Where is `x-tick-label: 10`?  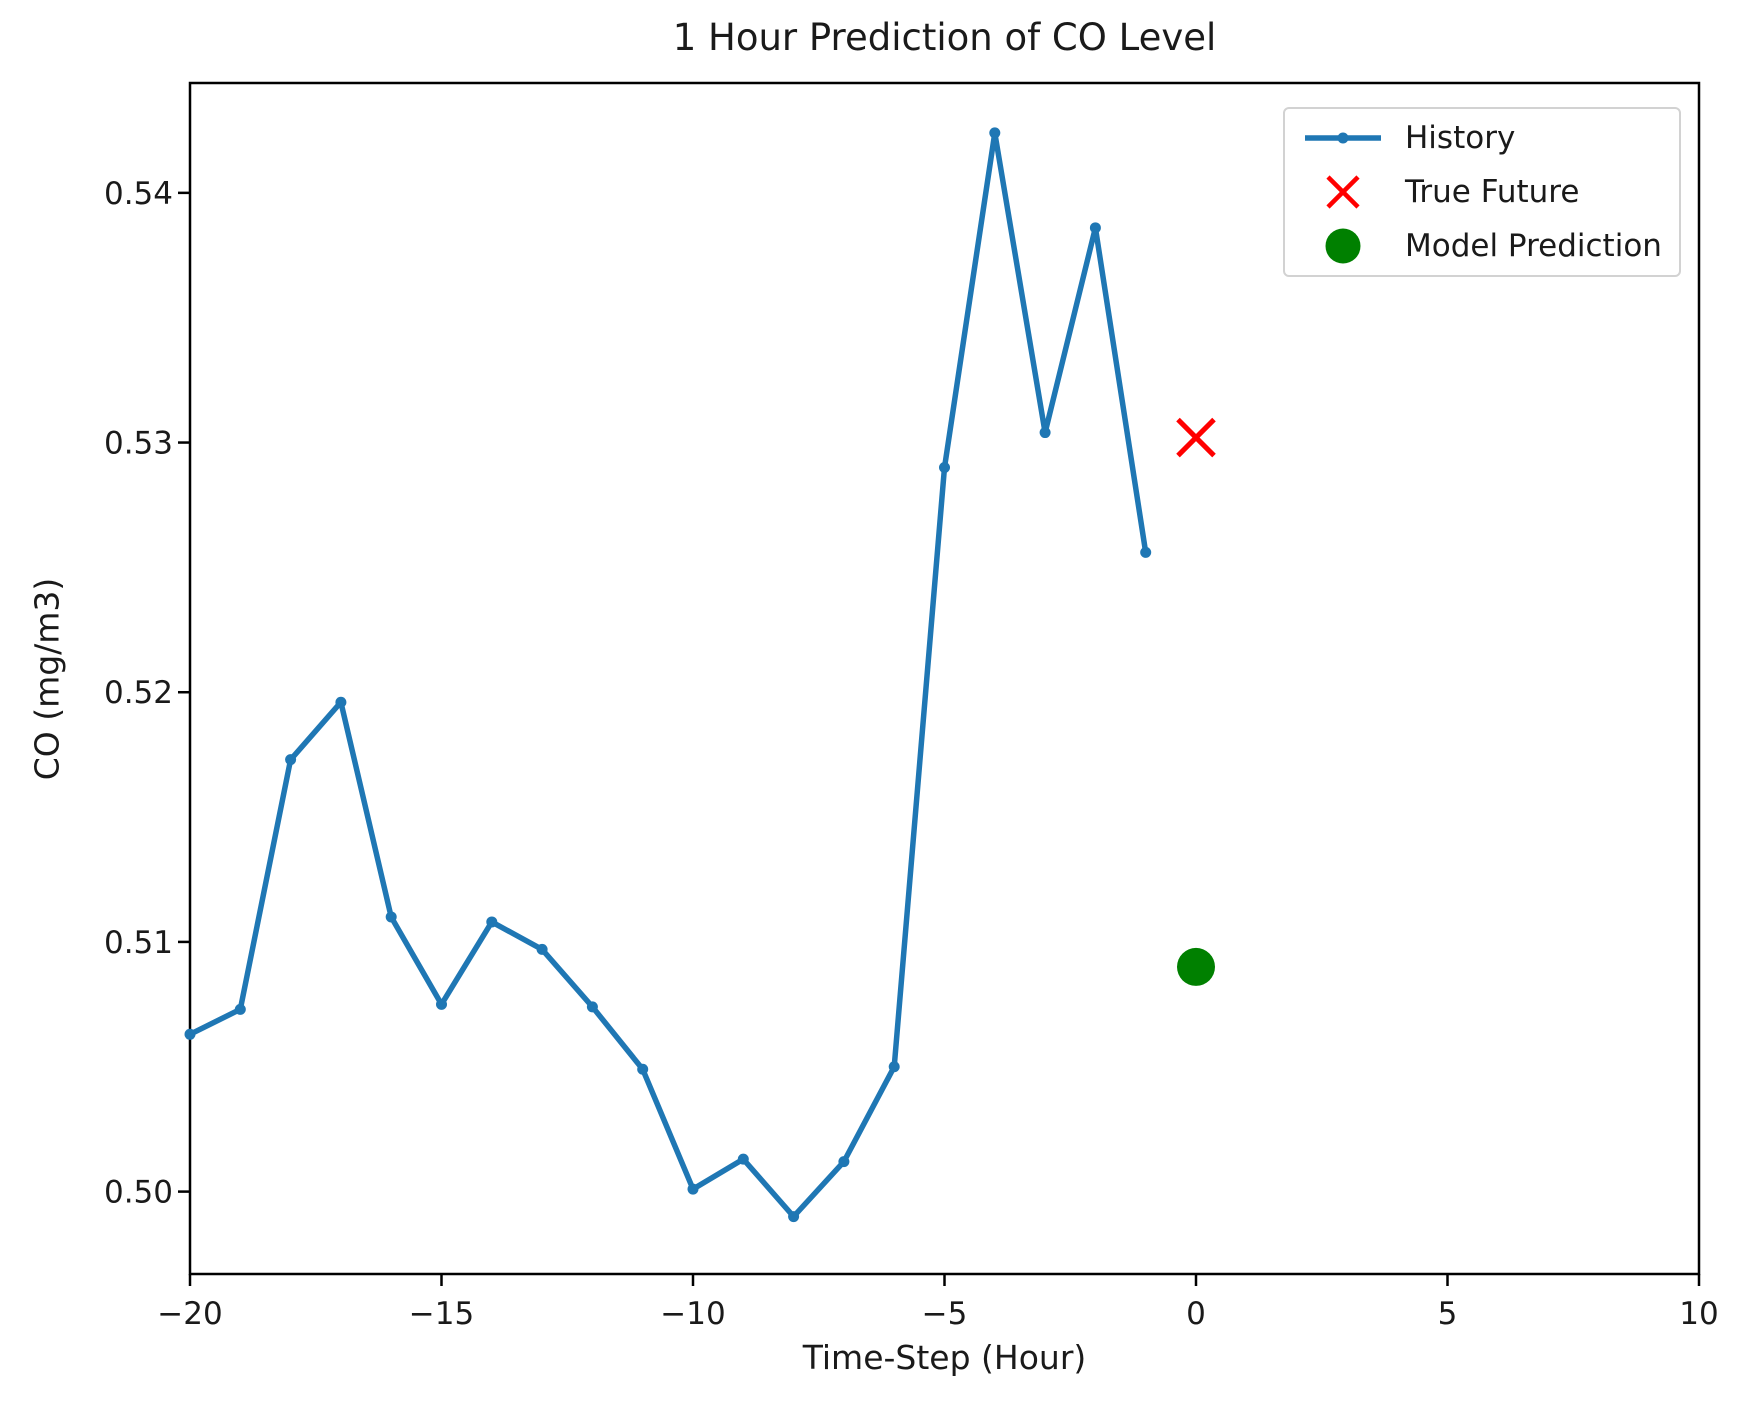 x-tick-label: 10 is located at coordinates (1698, 1314).